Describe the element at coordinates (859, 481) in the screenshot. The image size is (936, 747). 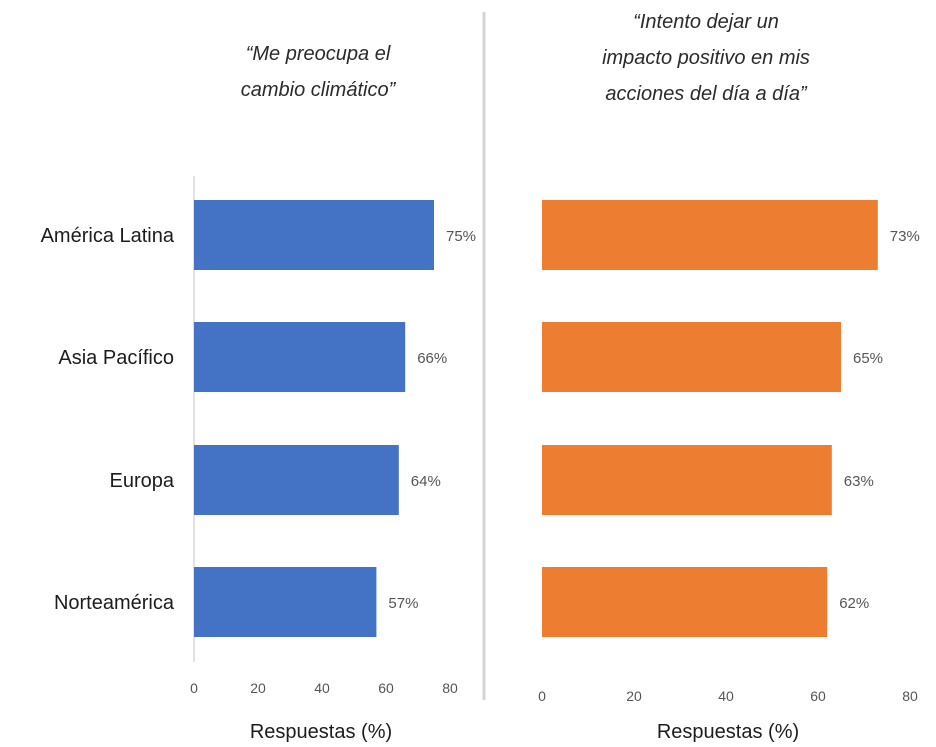
I see `right-data-label: 63%` at that location.